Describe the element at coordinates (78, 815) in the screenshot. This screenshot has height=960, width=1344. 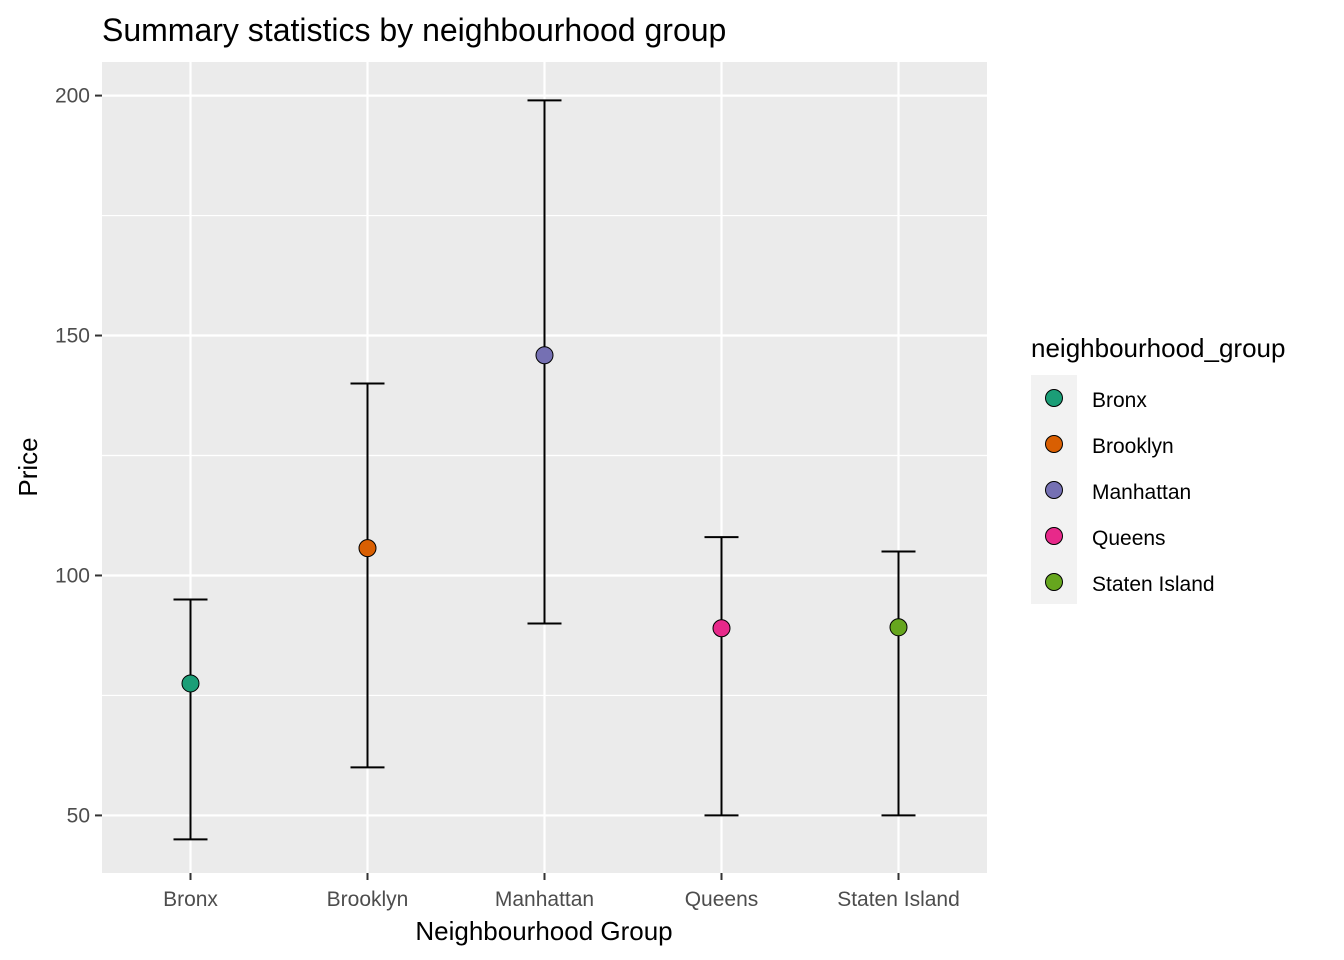
I see `y-tick-label: 50` at that location.